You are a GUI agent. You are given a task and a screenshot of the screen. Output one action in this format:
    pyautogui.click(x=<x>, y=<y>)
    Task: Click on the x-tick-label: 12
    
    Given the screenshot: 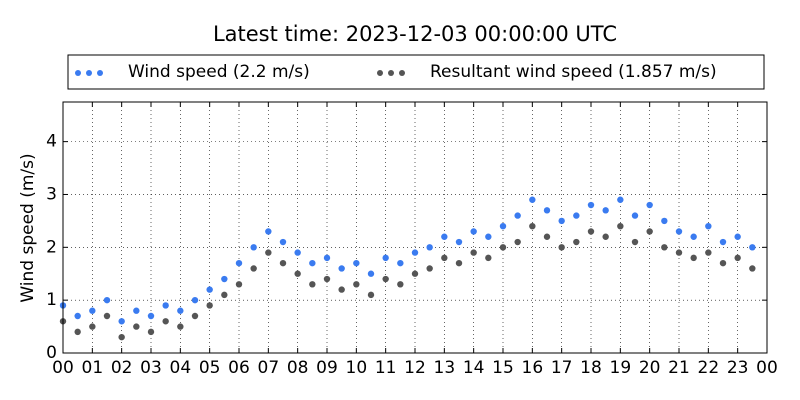 What is the action you would take?
    pyautogui.click(x=415, y=368)
    